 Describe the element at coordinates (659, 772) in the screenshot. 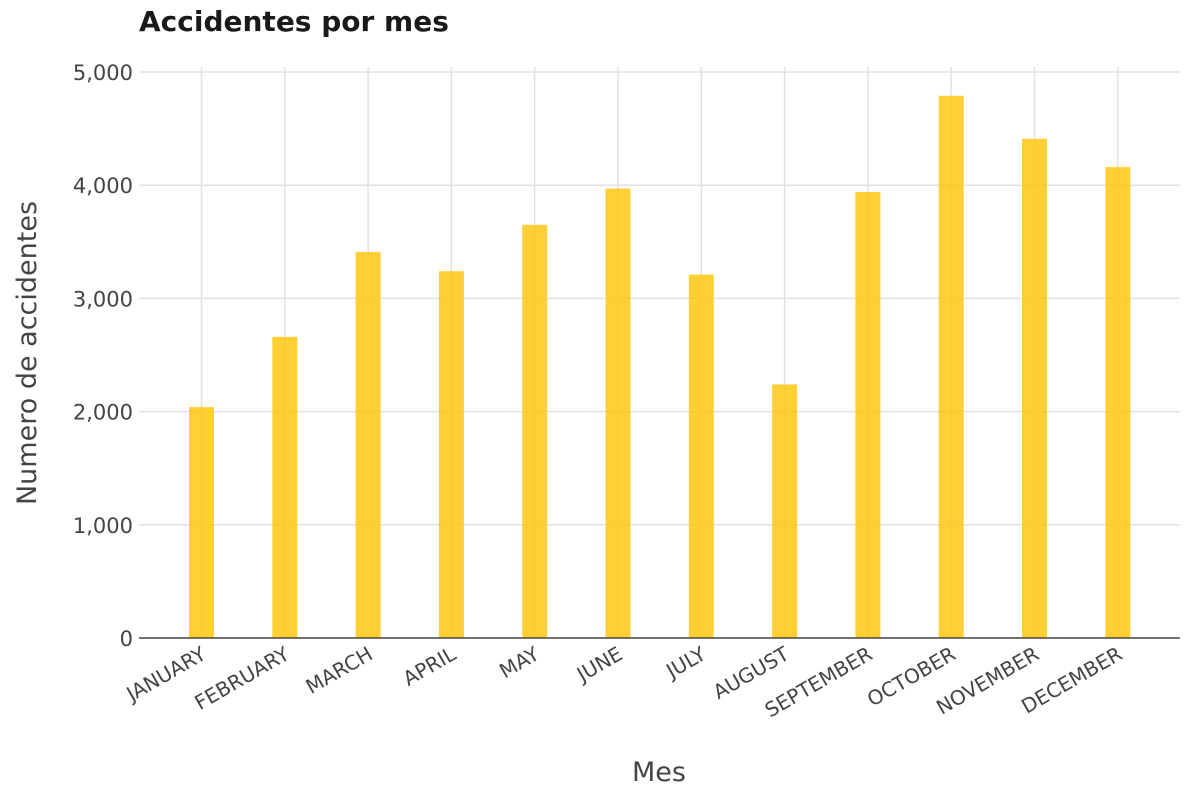

I see `x-axis-title: Mes` at that location.